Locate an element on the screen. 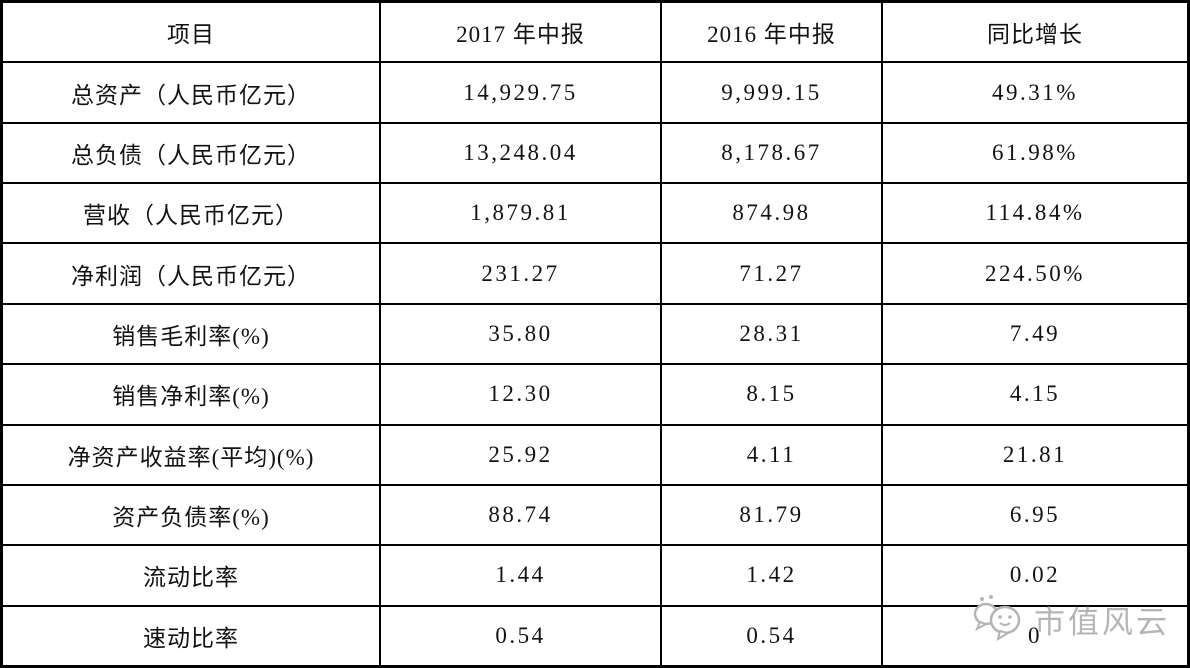 The width and height of the screenshot is (1190, 668). value-cell-2016: 71.27 is located at coordinates (772, 273).